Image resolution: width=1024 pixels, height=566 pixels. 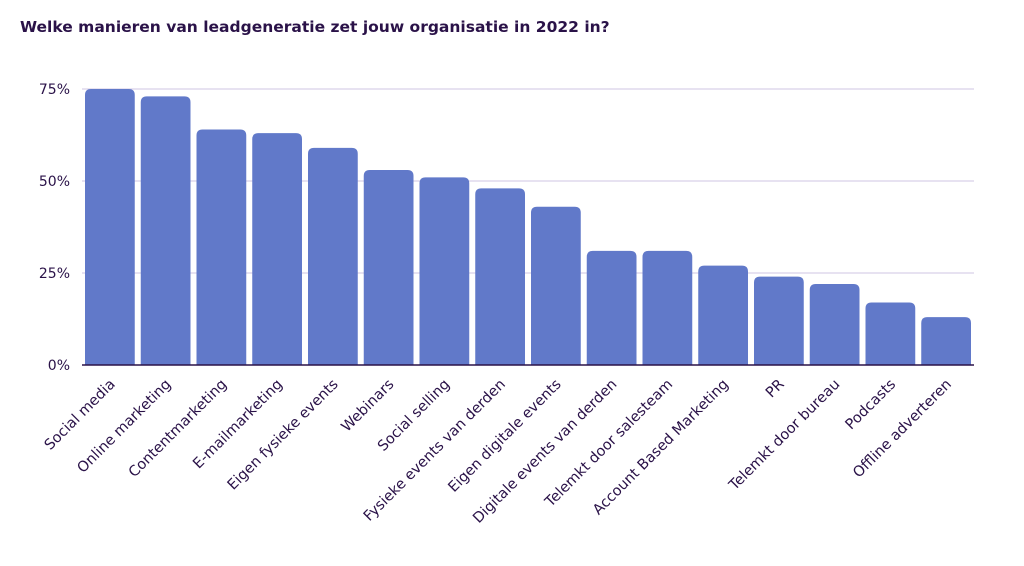 I want to click on y-tick-label: 25%, so click(x=54, y=274).